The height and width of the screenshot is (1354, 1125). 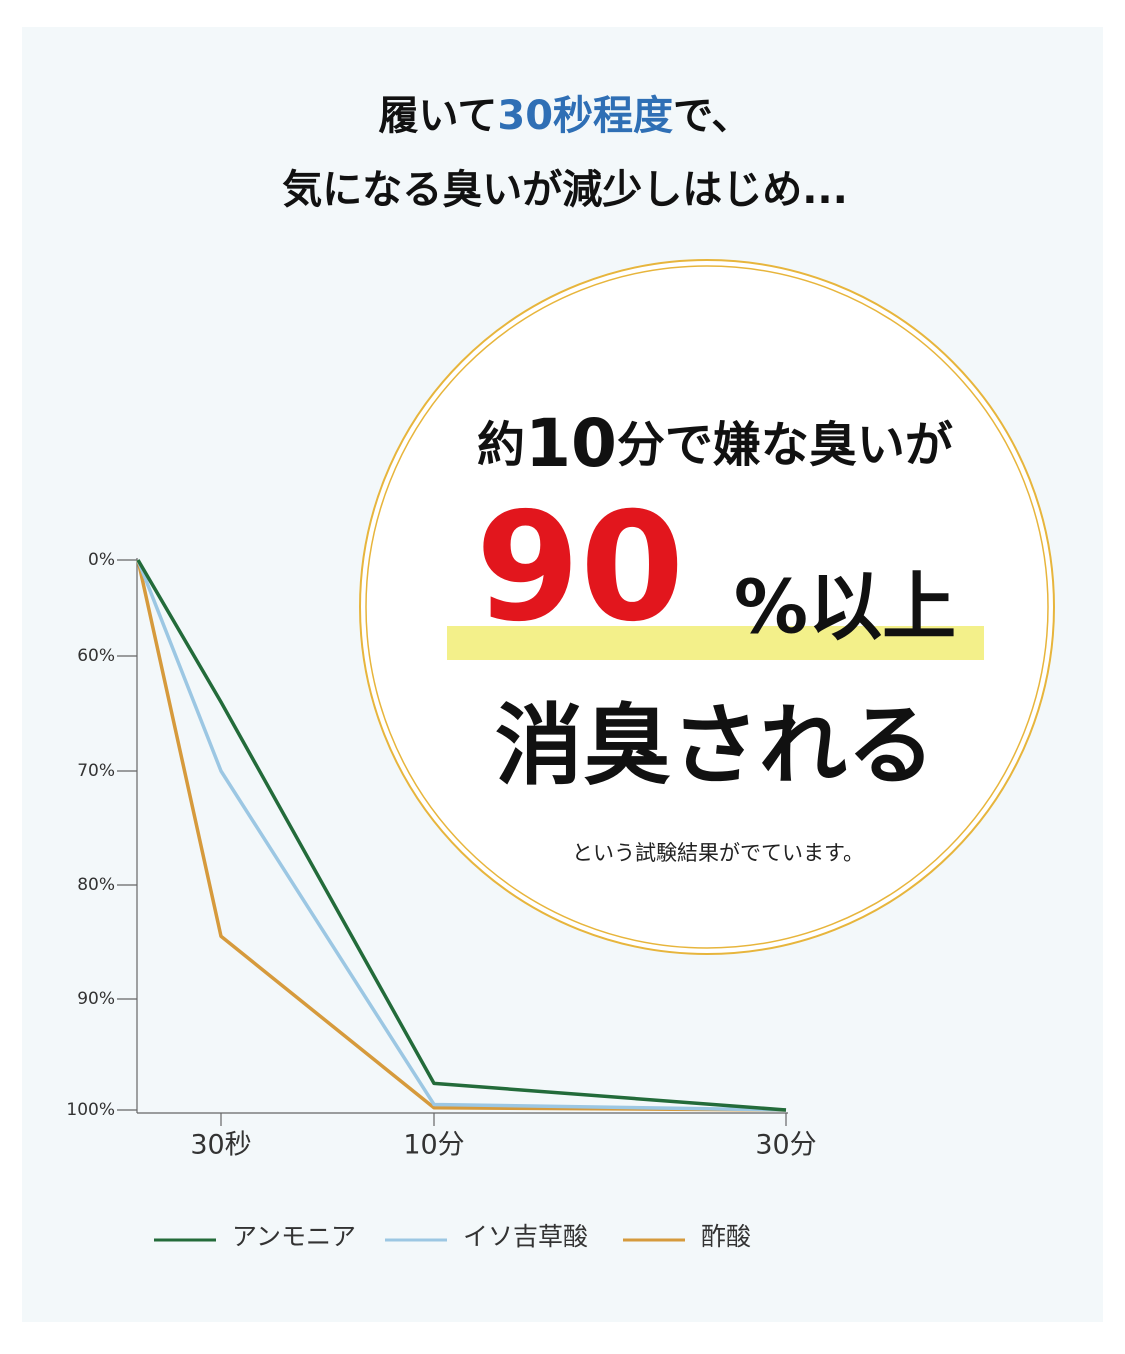 I want to click on x-tick-label: 30分, so click(x=785, y=1145).